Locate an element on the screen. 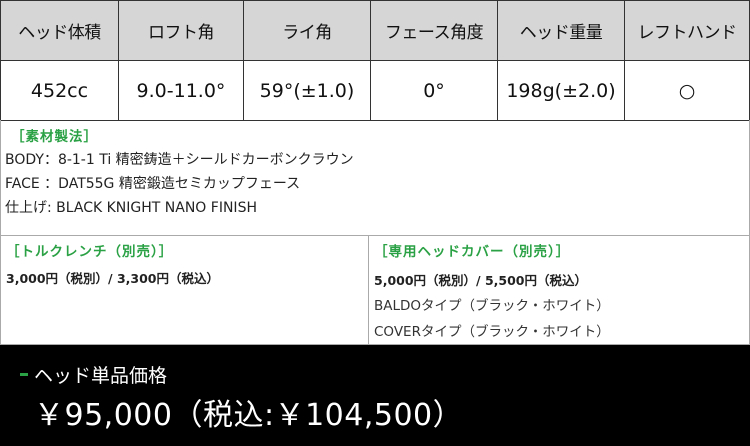  value-lie: 59°(±1.0) is located at coordinates (307, 90).